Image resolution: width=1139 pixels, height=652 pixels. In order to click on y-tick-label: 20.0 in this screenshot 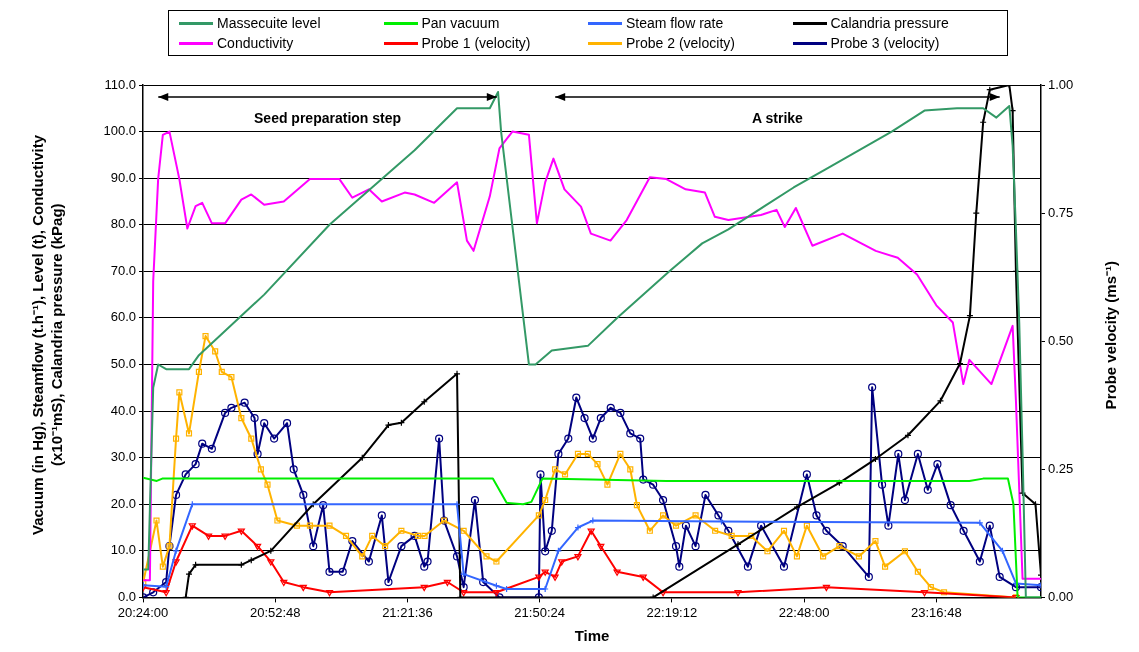, I will do `click(123, 503)`.